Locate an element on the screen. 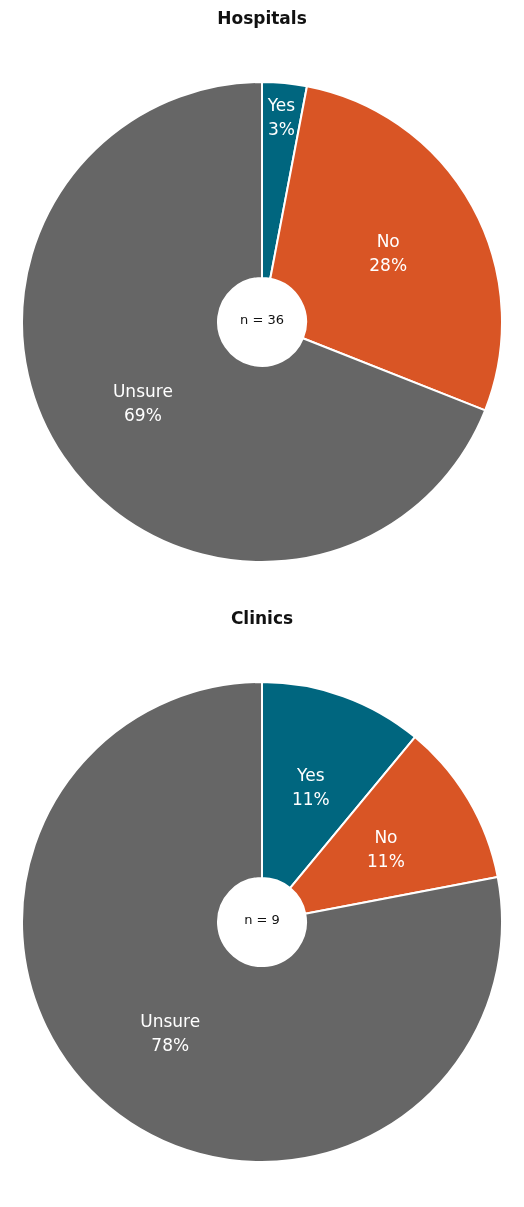 The image size is (524, 1207). data-label: 78% is located at coordinates (170, 1044).